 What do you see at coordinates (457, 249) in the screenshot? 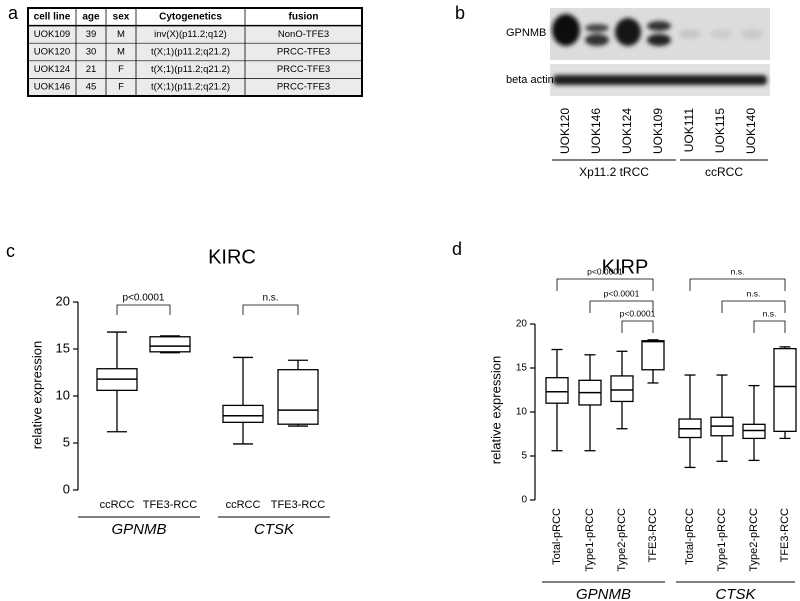
I see `panel-label: d` at bounding box center [457, 249].